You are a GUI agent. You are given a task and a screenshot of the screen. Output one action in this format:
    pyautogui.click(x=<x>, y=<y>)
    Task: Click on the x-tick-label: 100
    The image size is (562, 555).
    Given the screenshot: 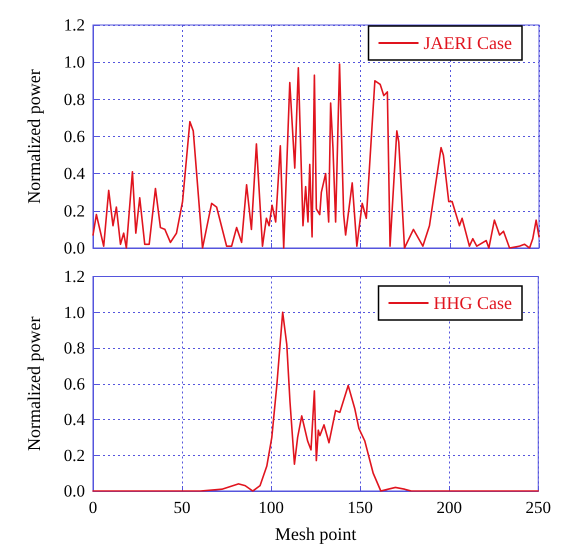 What is the action you would take?
    pyautogui.click(x=271, y=507)
    